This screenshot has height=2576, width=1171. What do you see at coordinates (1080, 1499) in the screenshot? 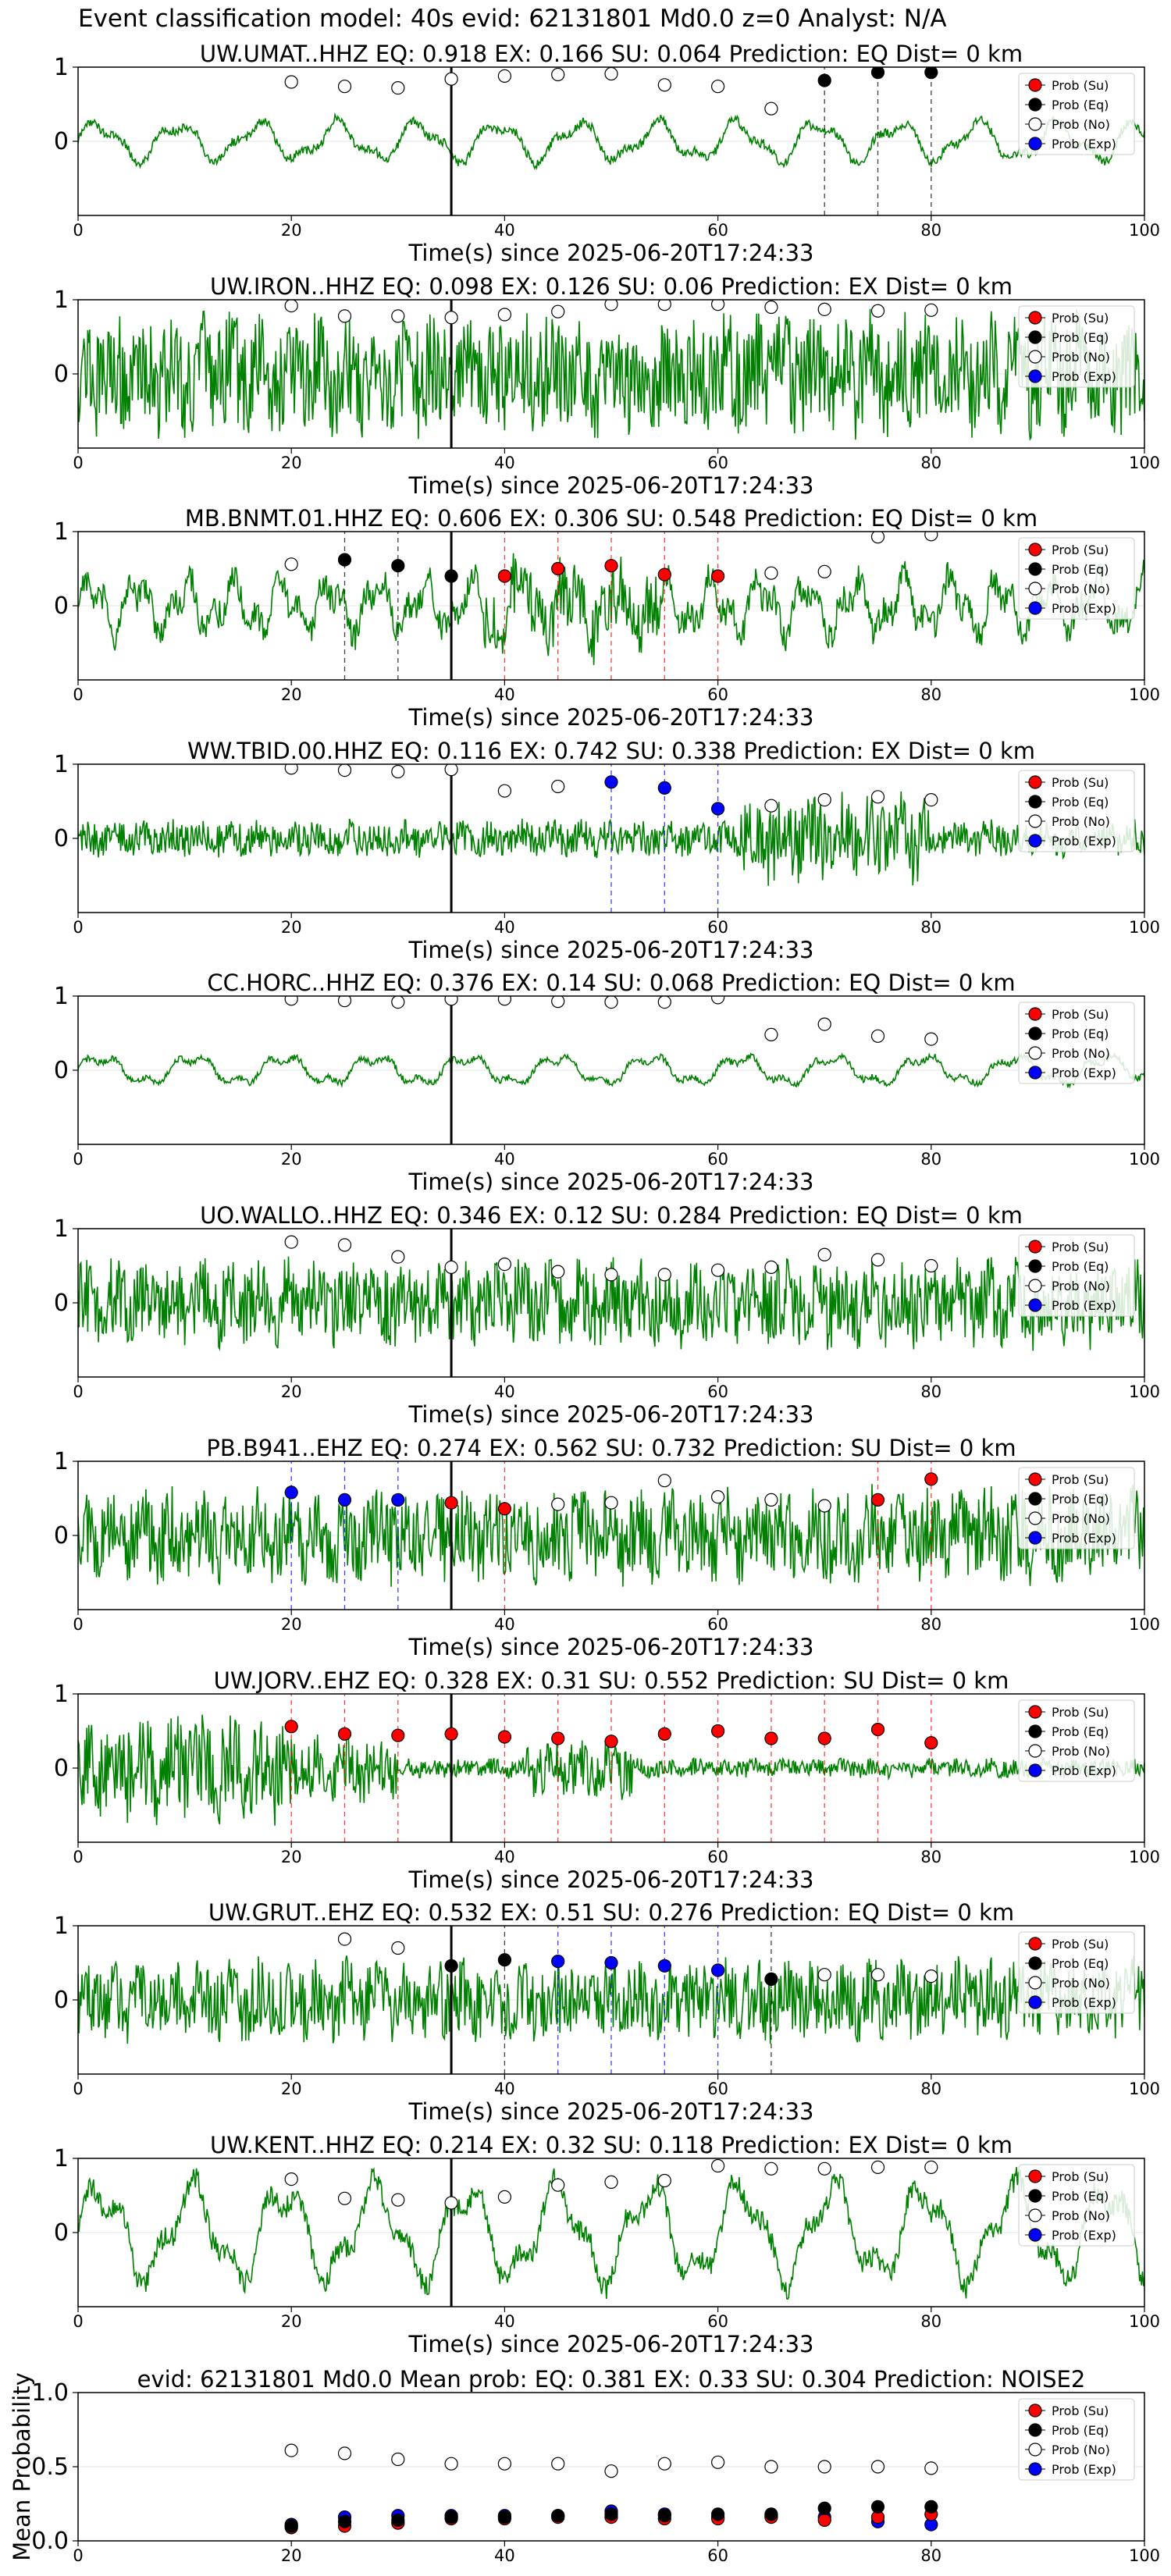
I see `legend-label: Prob (Eq)` at bounding box center [1080, 1499].